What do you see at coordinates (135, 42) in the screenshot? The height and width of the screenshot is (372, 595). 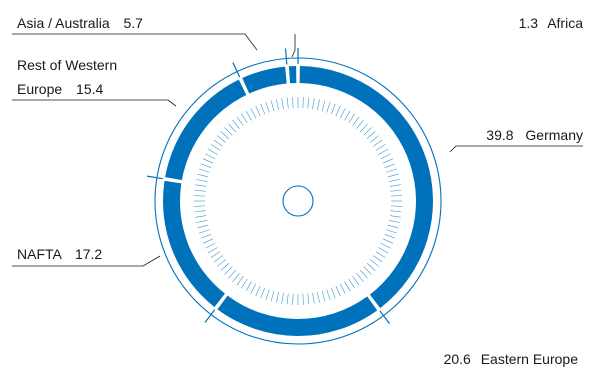 I see `leader-asia` at bounding box center [135, 42].